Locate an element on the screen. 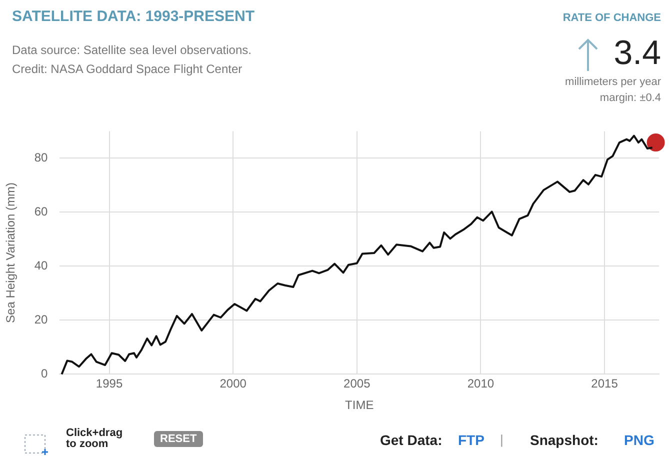 This screenshot has height=459, width=669. y-axis-title: Sea Height Variation (mm) is located at coordinates (11, 252).